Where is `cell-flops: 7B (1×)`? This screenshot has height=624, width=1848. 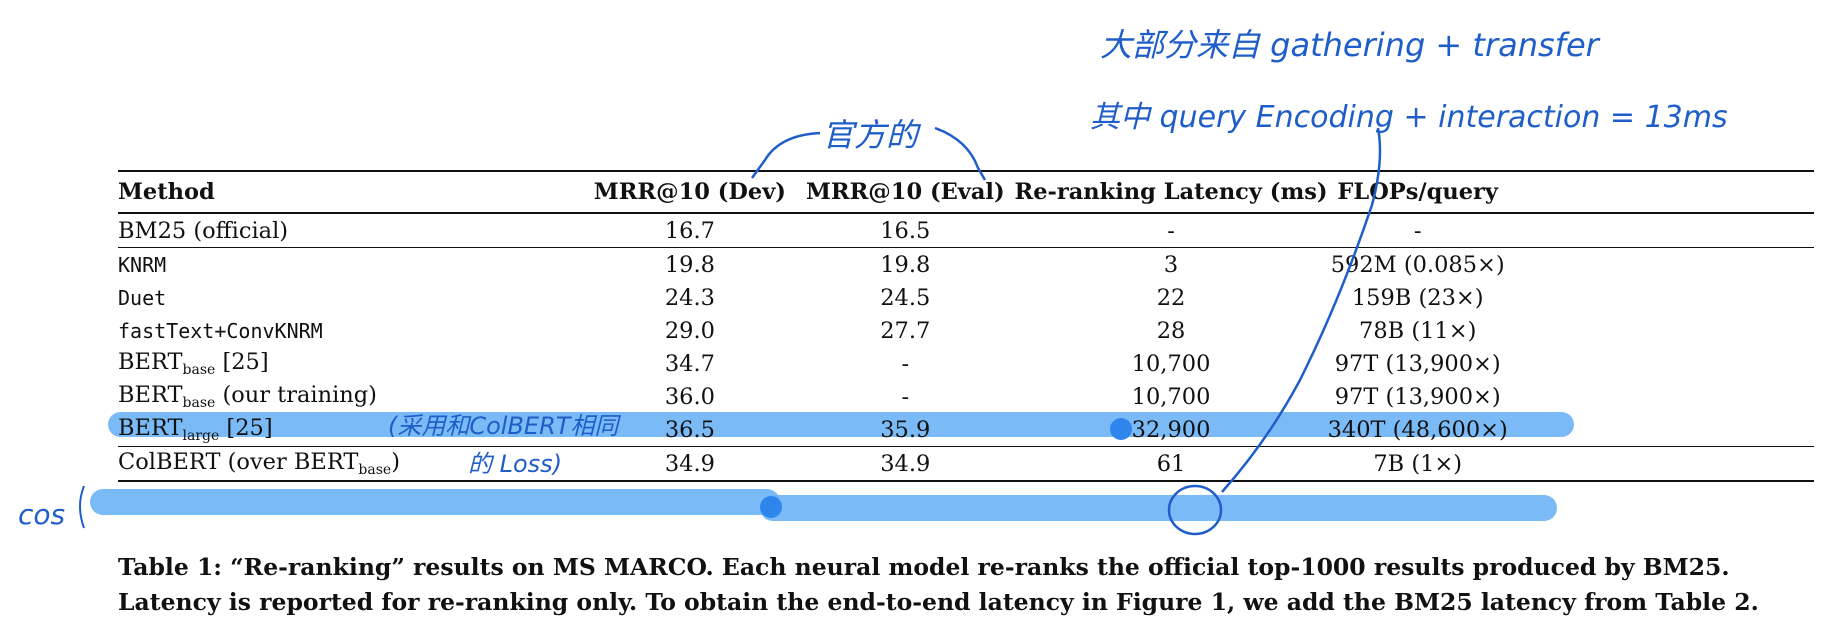
cell-flops: 7B (1×) is located at coordinates (1417, 464).